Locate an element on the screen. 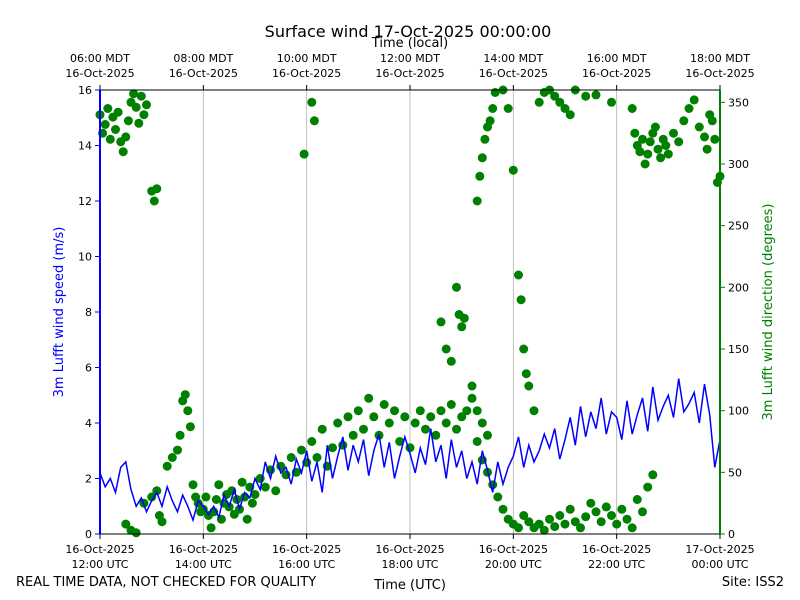 The height and width of the screenshot is (600, 800). left-tick-label: 12 is located at coordinates (85, 201).